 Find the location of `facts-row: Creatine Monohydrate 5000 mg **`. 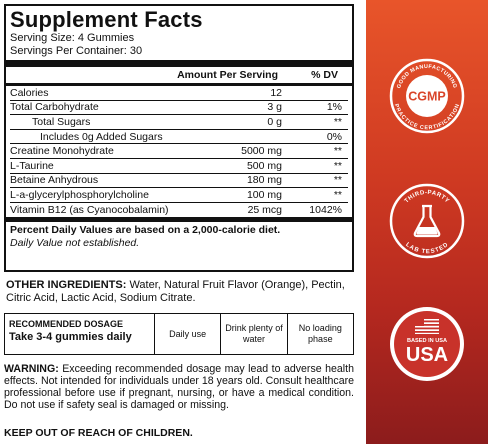

facts-row: Creatine Monohydrate 5000 mg ** is located at coordinates (179, 151).